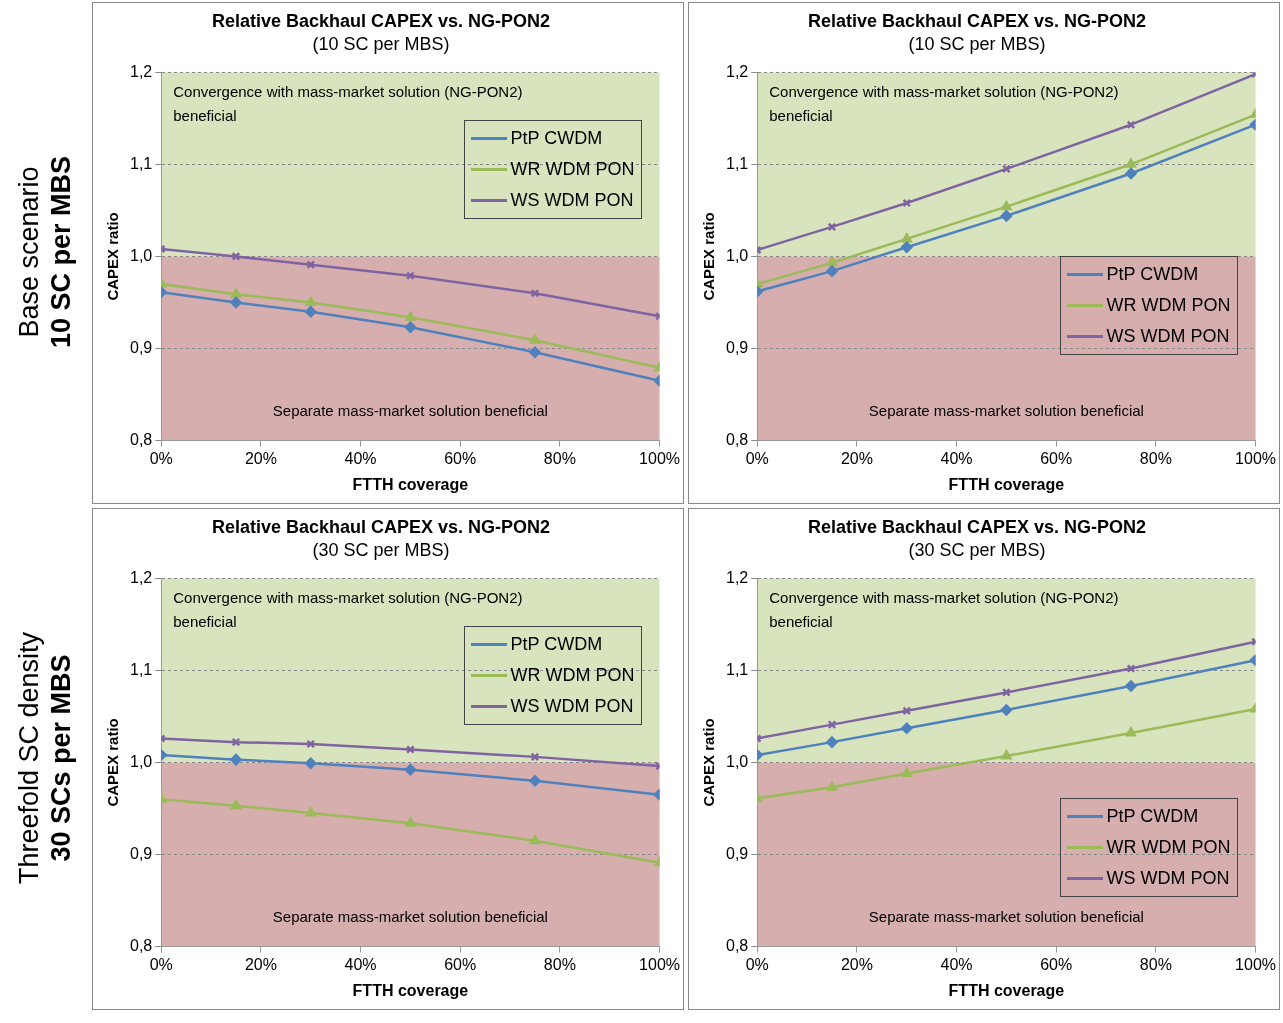 The width and height of the screenshot is (1283, 1023). What do you see at coordinates (29, 252) in the screenshot?
I see `text: Base scenario` at bounding box center [29, 252].